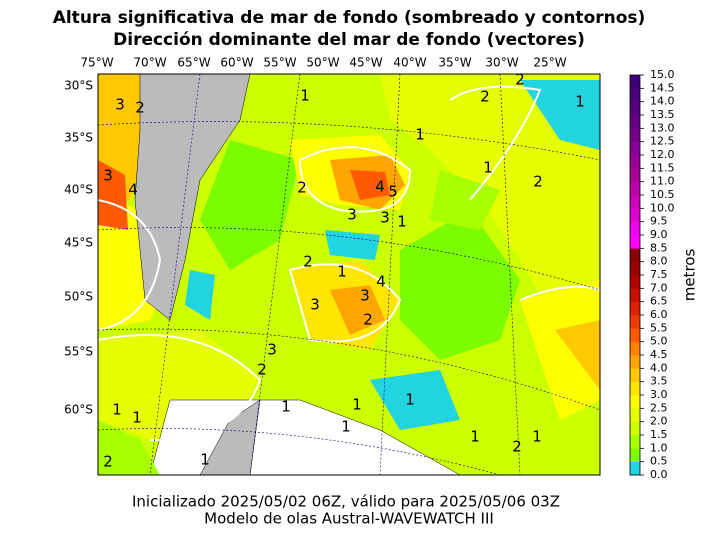 This screenshot has width=708, height=541. Describe the element at coordinates (659, 474) in the screenshot. I see `colorbar-tick-label: 0.0` at that location.